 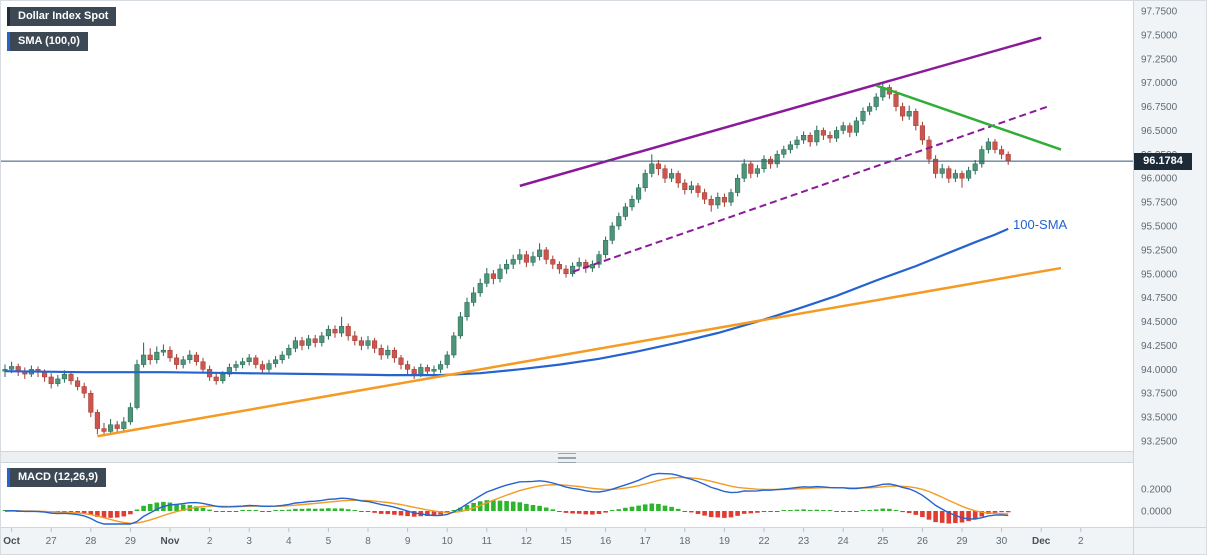 What do you see at coordinates (249, 541) in the screenshot?
I see `svg-text: 3` at bounding box center [249, 541].